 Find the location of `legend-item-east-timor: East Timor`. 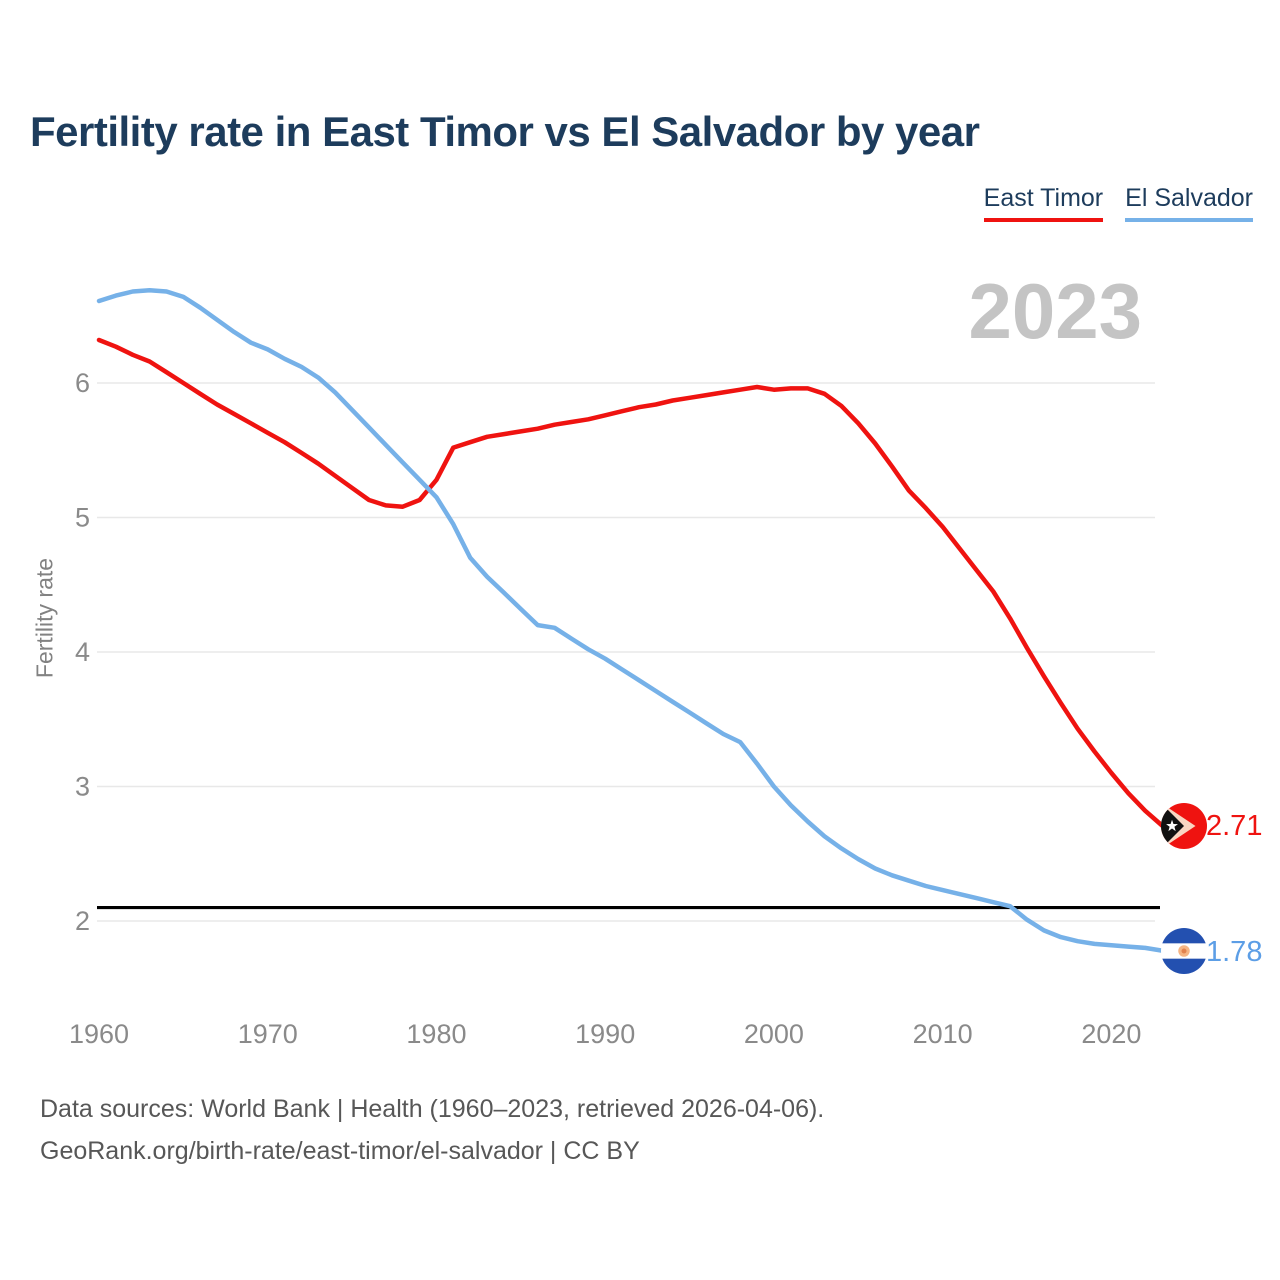

legend-item-east-timor: East Timor is located at coordinates (1043, 203).